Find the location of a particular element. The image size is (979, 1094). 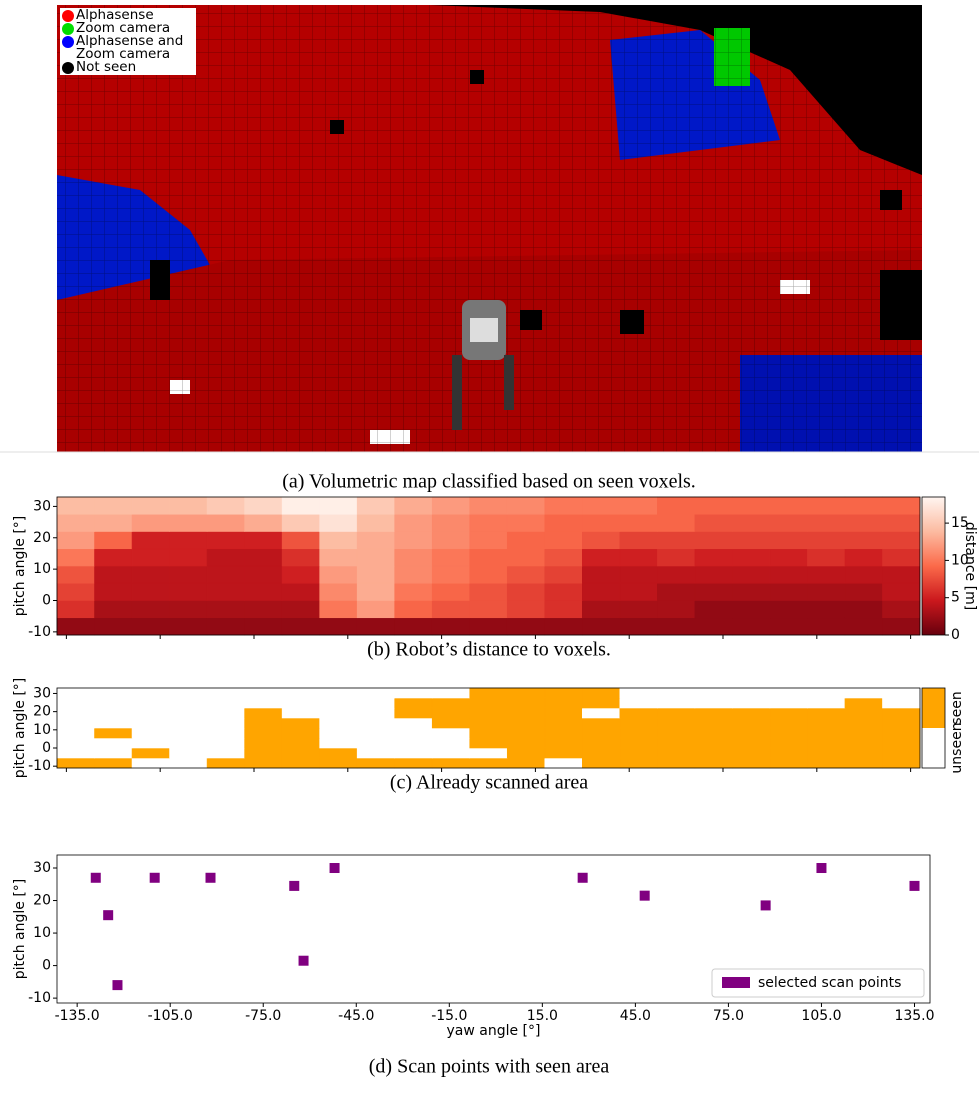

y-tick-label: 0 is located at coordinates (46, 748).